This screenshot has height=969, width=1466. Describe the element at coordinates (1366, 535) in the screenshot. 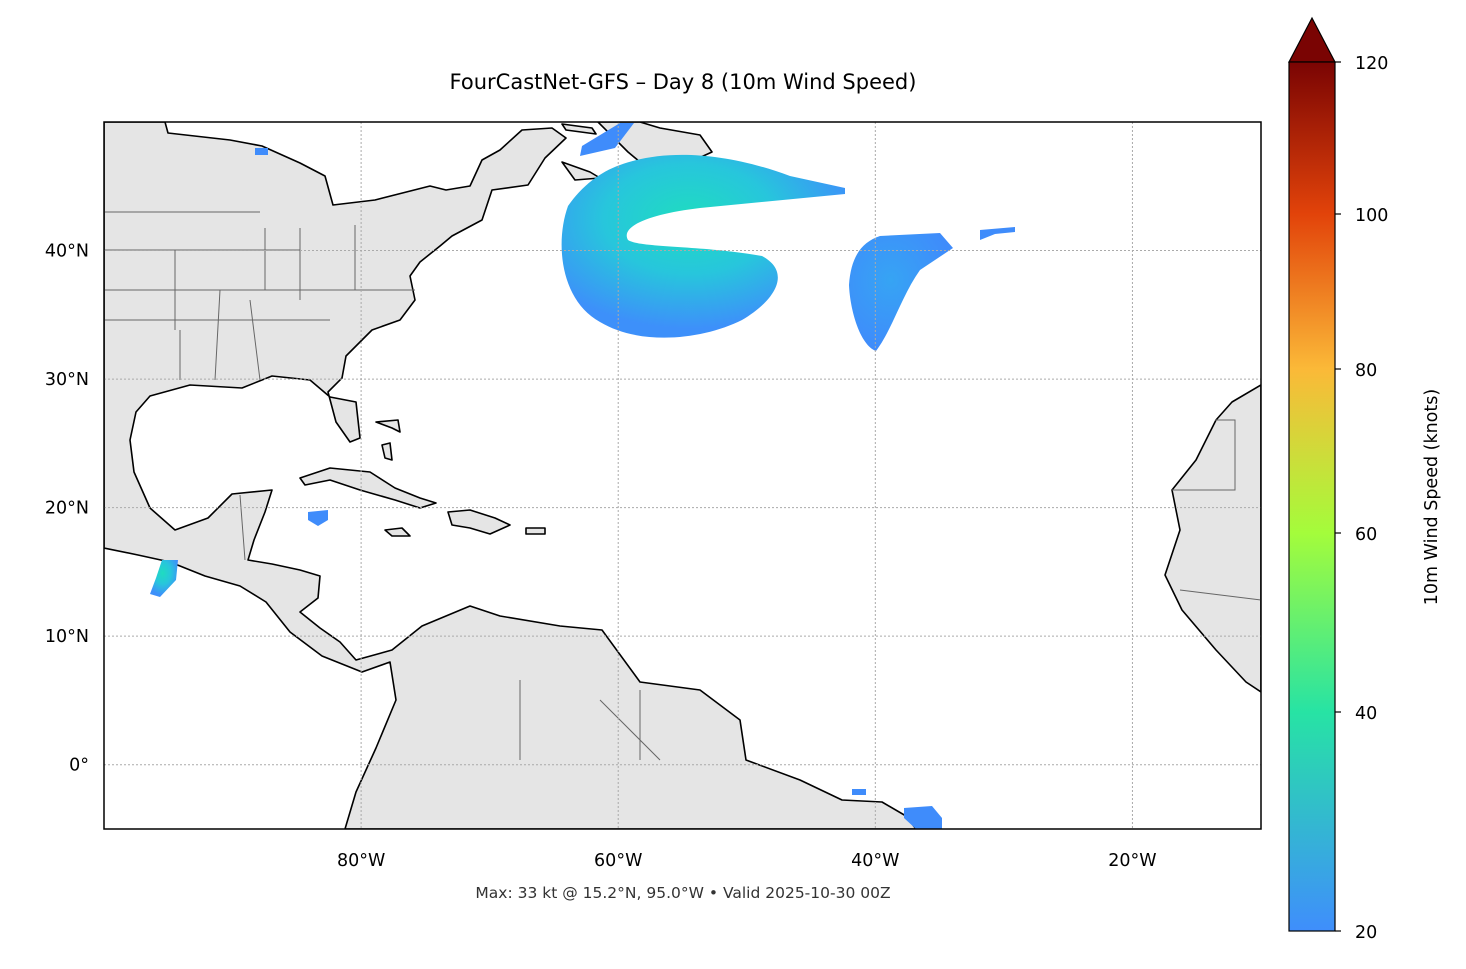

I see `colorbar-tick-label: 60` at that location.